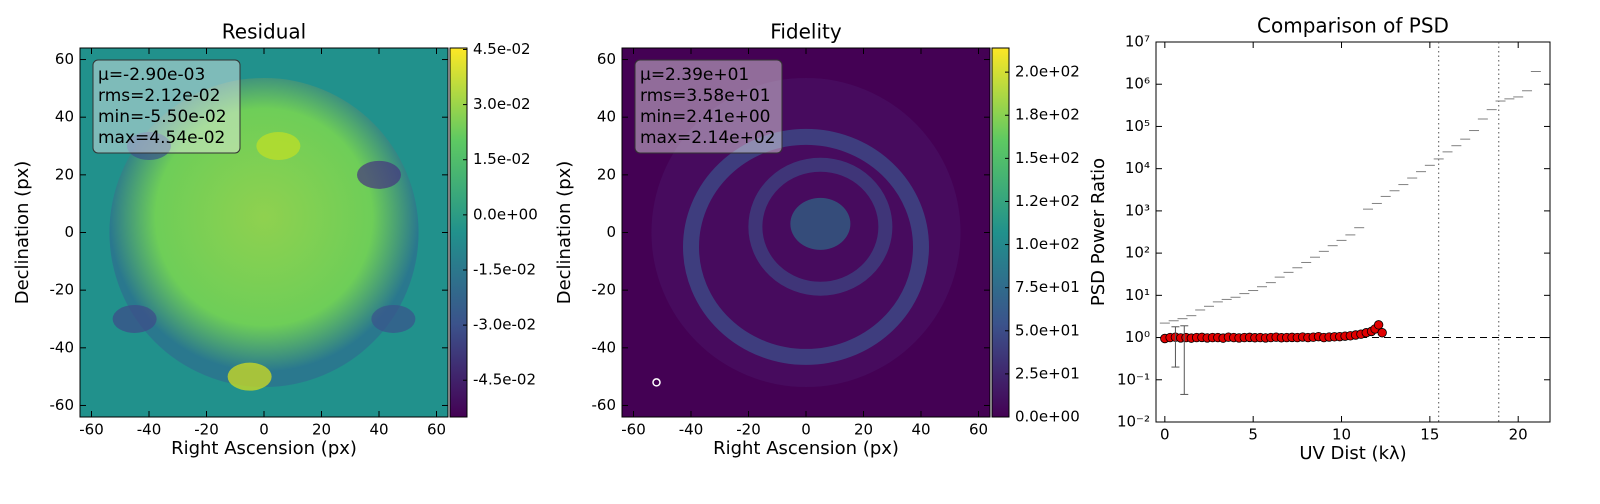 The image size is (1600, 504). What do you see at coordinates (1253, 435) in the screenshot?
I see `x-tick-label: 5` at bounding box center [1253, 435].